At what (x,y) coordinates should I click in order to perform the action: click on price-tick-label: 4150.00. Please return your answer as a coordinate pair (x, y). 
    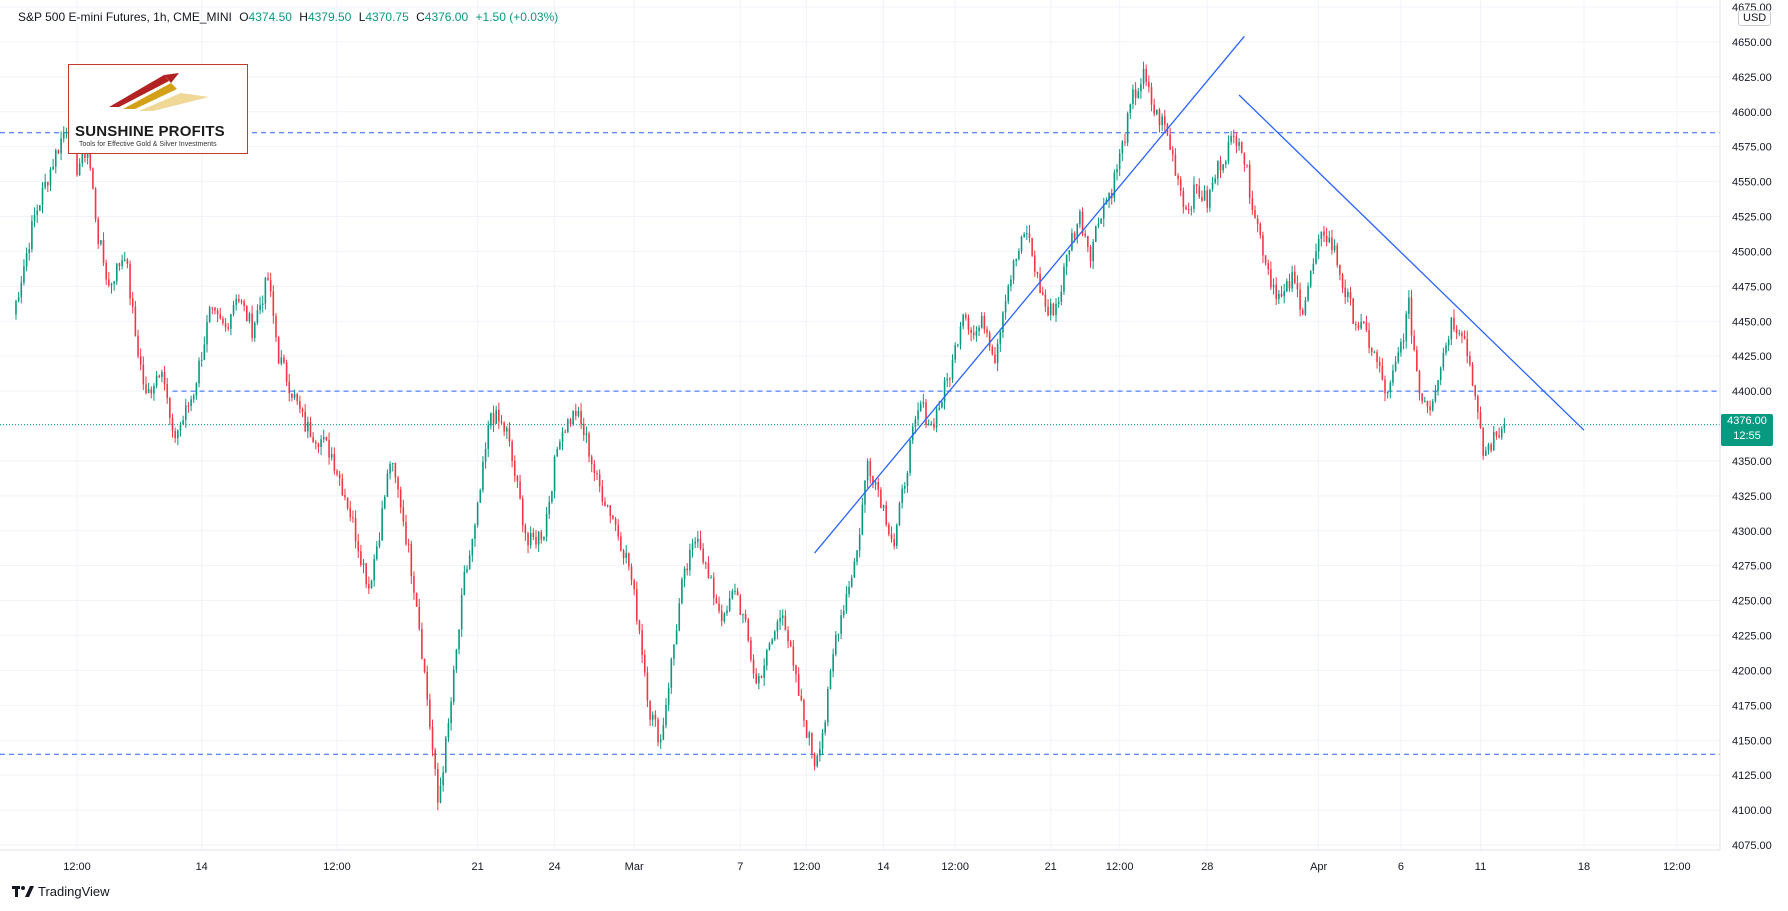
    Looking at the image, I should click on (1752, 741).